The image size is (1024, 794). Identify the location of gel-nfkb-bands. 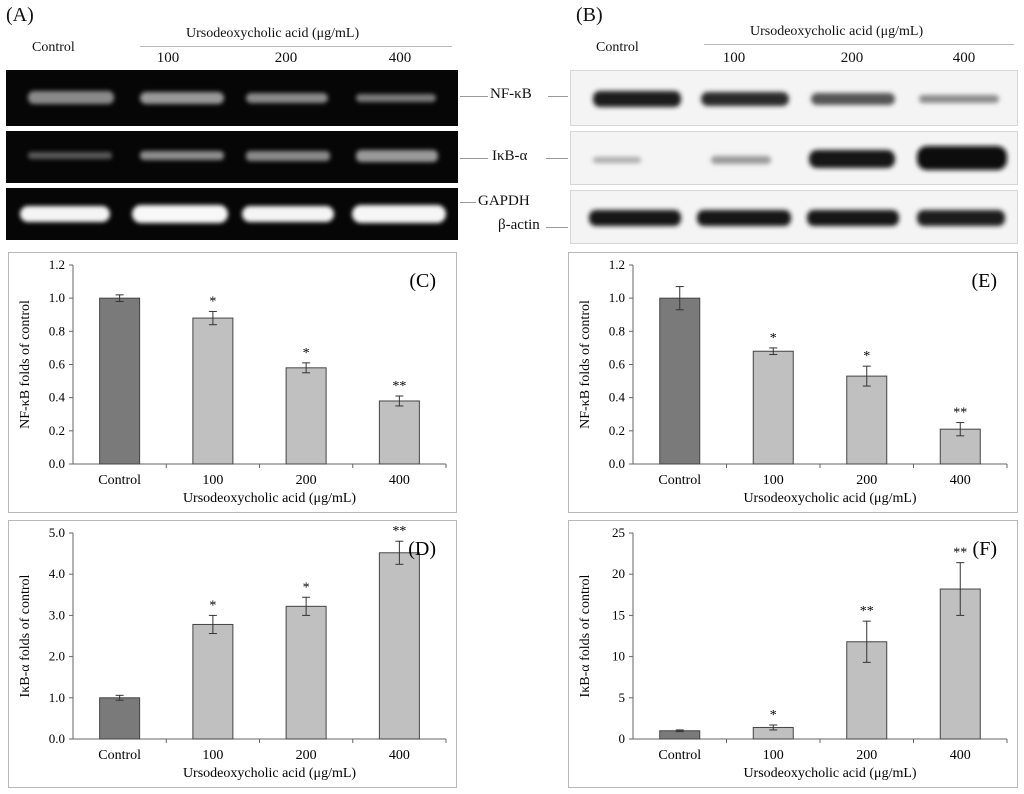
(232, 97).